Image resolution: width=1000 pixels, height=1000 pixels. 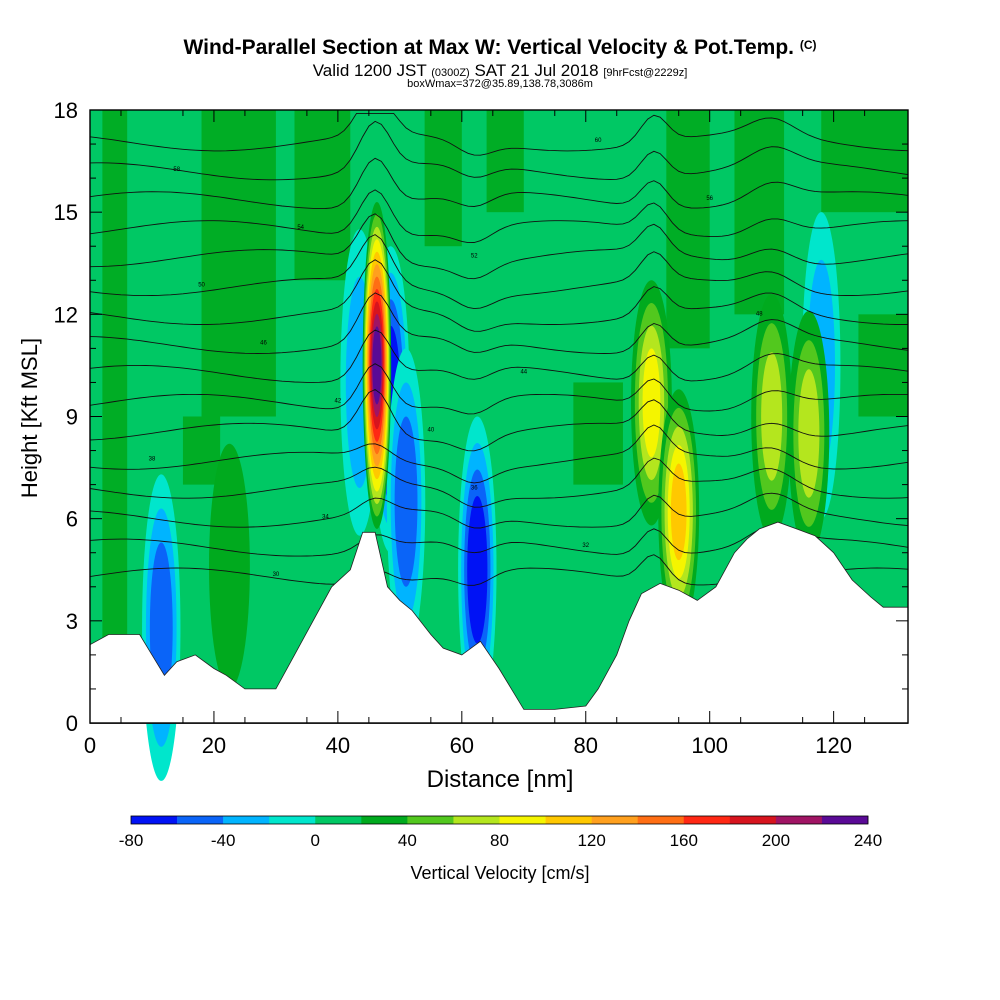 What do you see at coordinates (500, 84) in the screenshot?
I see `chart-subtitle-box: boxWmax=372@35.89,138.78,3086m` at bounding box center [500, 84].